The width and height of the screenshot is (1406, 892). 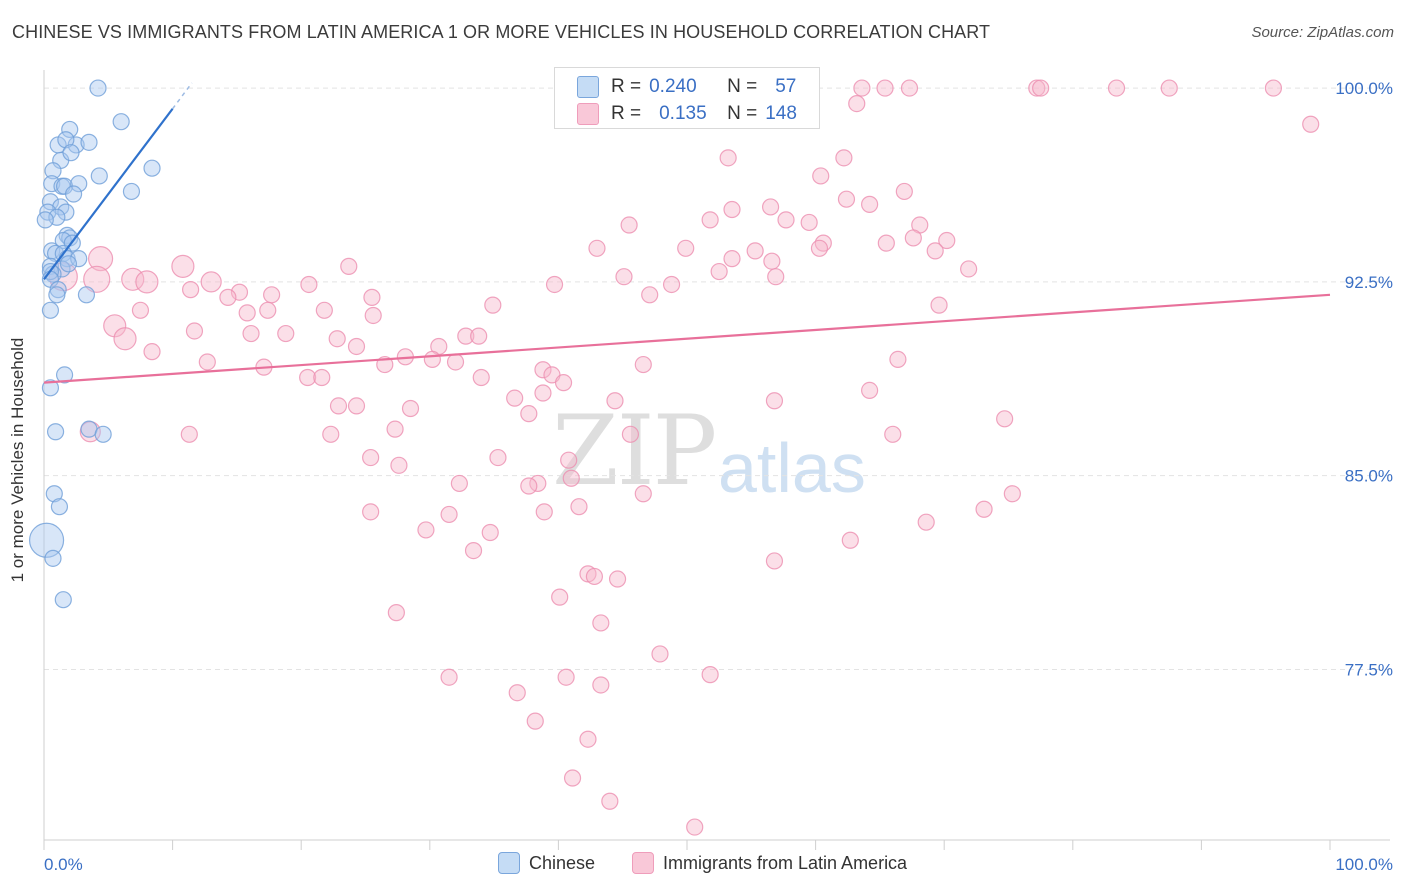 I want to click on x-tick-label: 100.0%, so click(x=1364, y=864).